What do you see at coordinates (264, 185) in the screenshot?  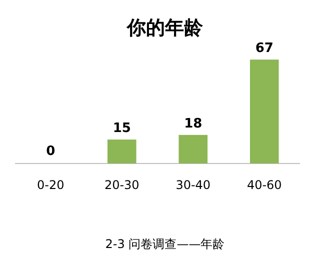 I see `x-tick-label: 40-60` at bounding box center [264, 185].